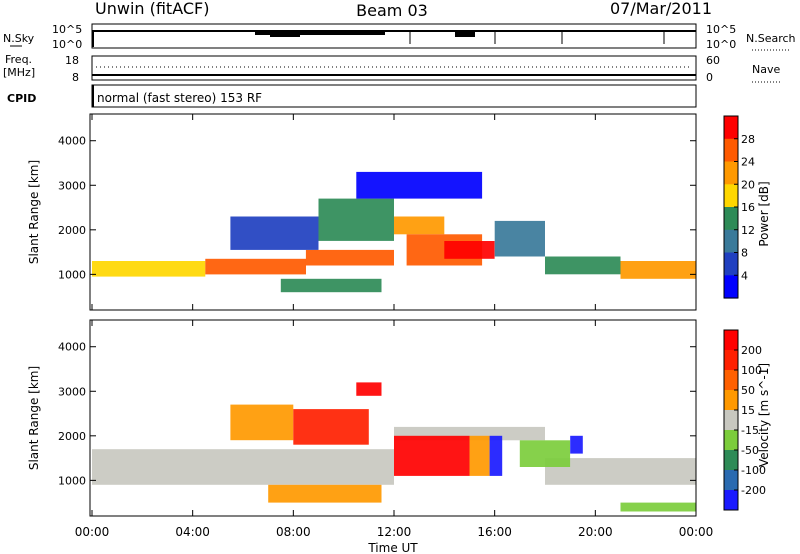  I want to click on power-colorbar: 4 8 12 16 20 24 28 Power [dB], so click(747, 207).